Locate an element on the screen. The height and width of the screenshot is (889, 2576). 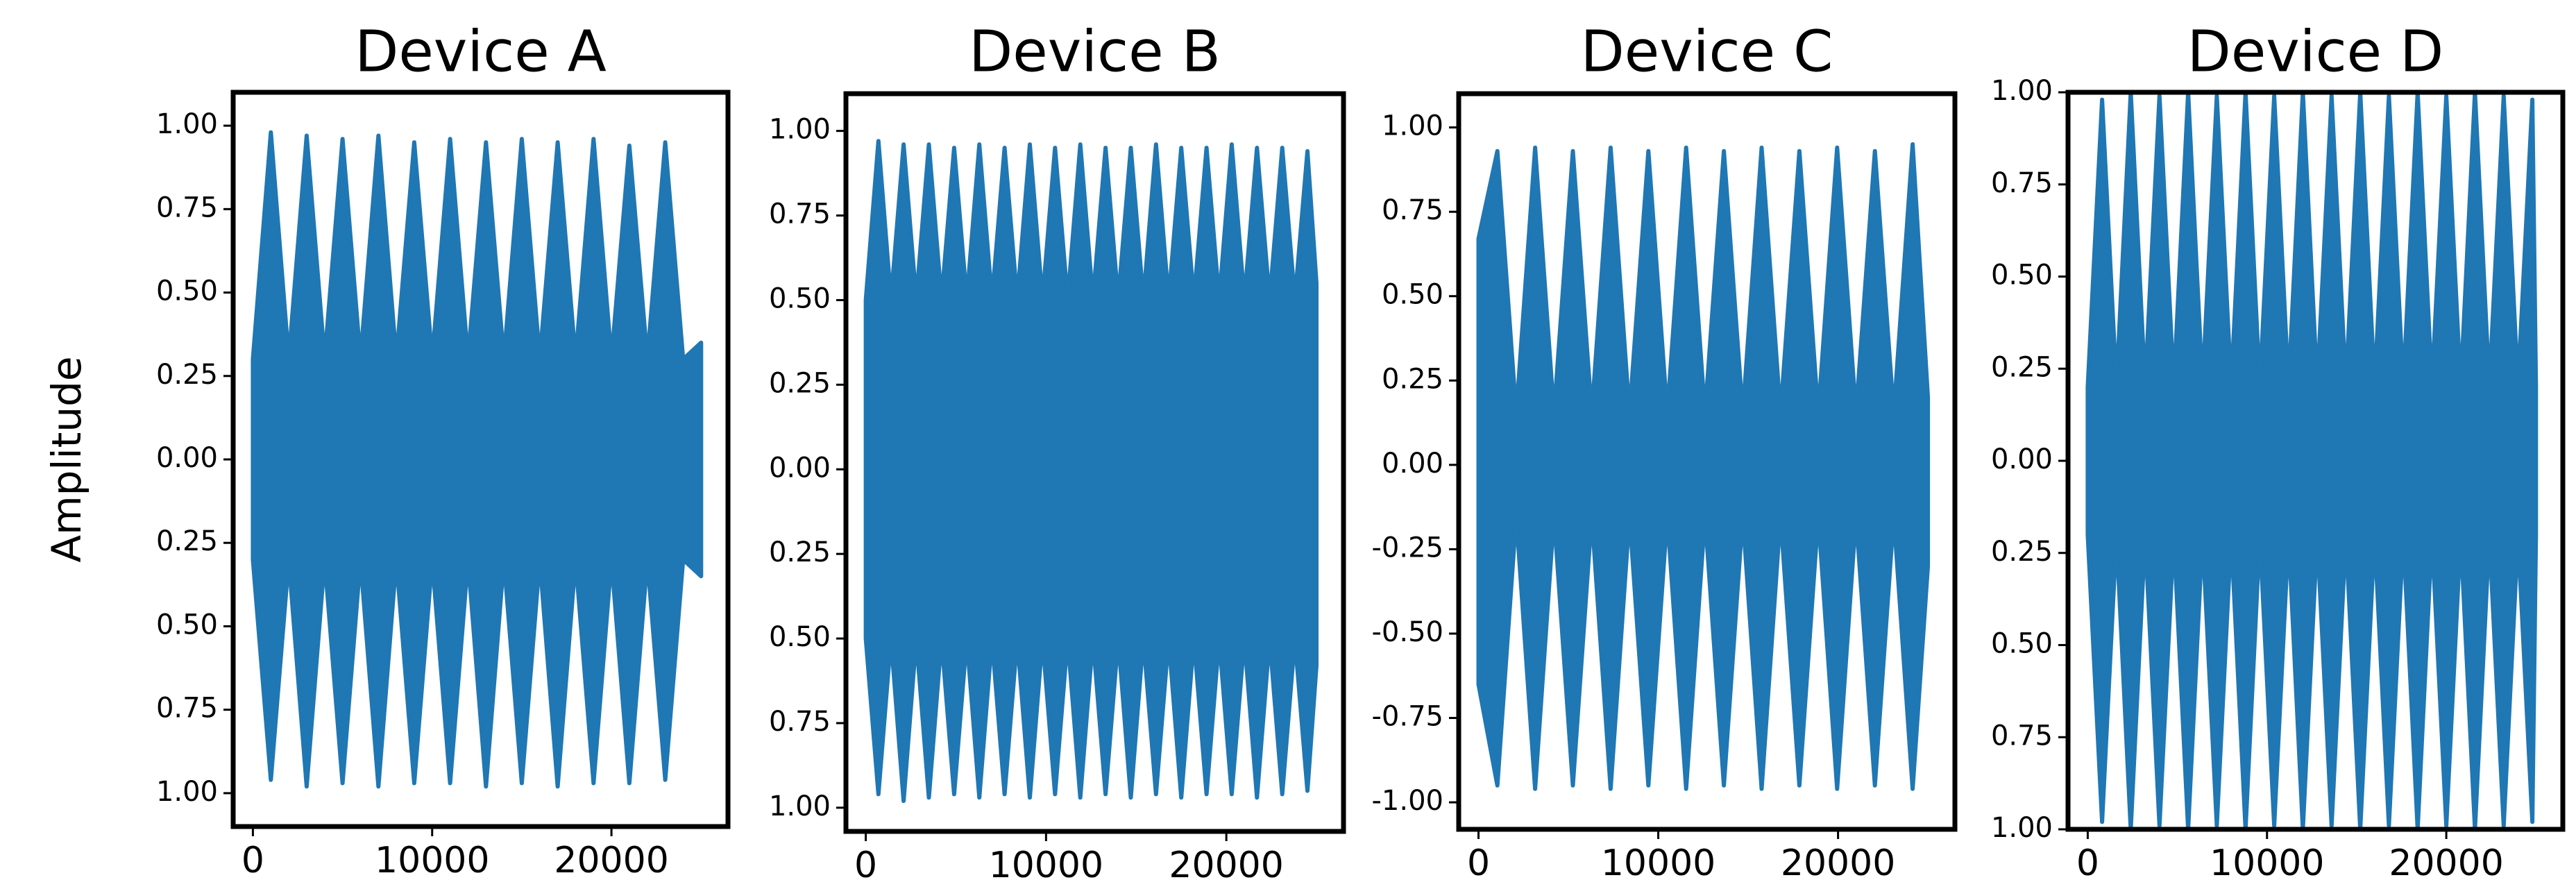
chart-title: Device D is located at coordinates (2315, 52).